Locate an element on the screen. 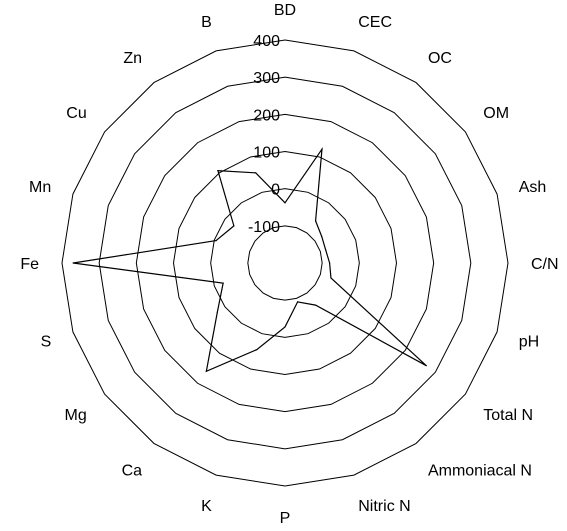 This screenshot has width=567, height=531. category-label-bd: BD is located at coordinates (285, 10).